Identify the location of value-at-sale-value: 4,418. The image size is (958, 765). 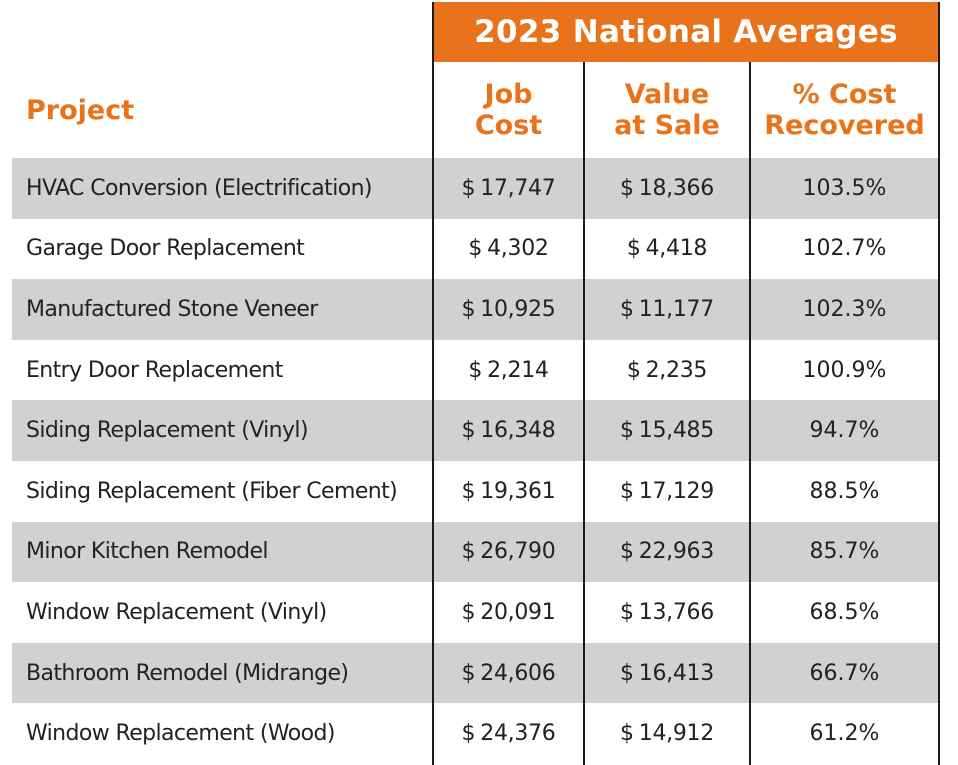
(676, 249).